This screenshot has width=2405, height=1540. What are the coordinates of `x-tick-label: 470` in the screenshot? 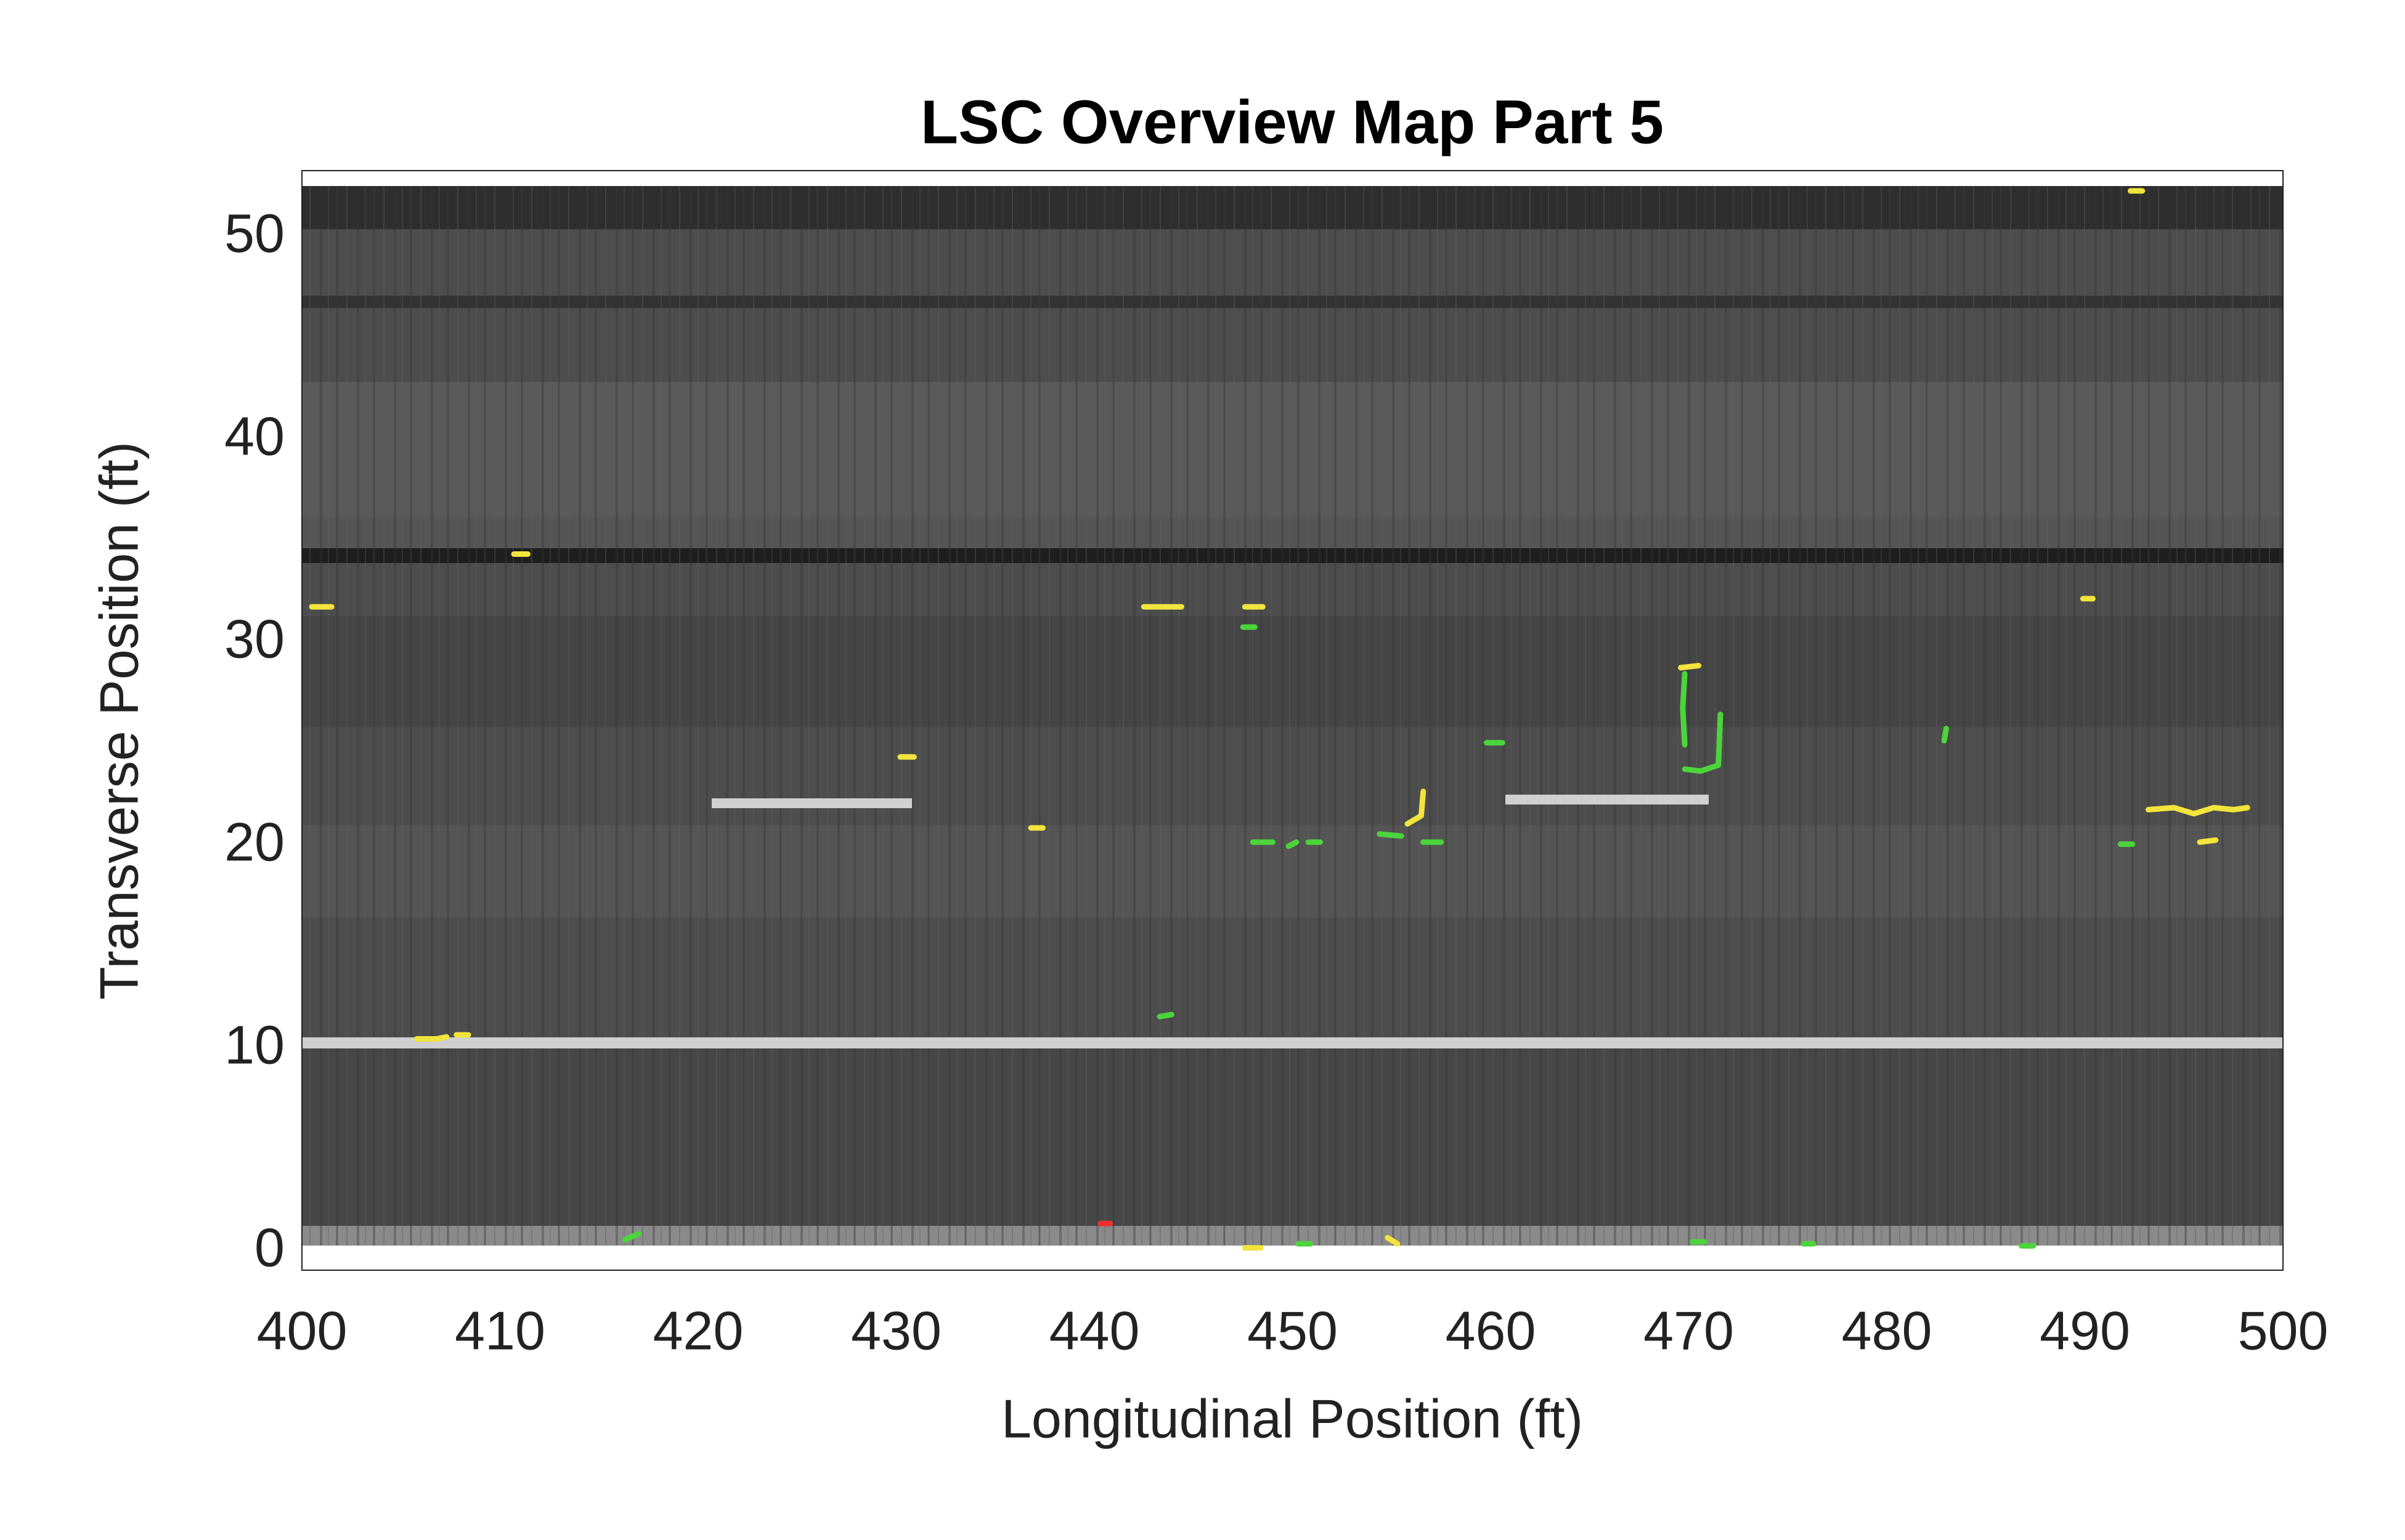 It's located at (1688, 1330).